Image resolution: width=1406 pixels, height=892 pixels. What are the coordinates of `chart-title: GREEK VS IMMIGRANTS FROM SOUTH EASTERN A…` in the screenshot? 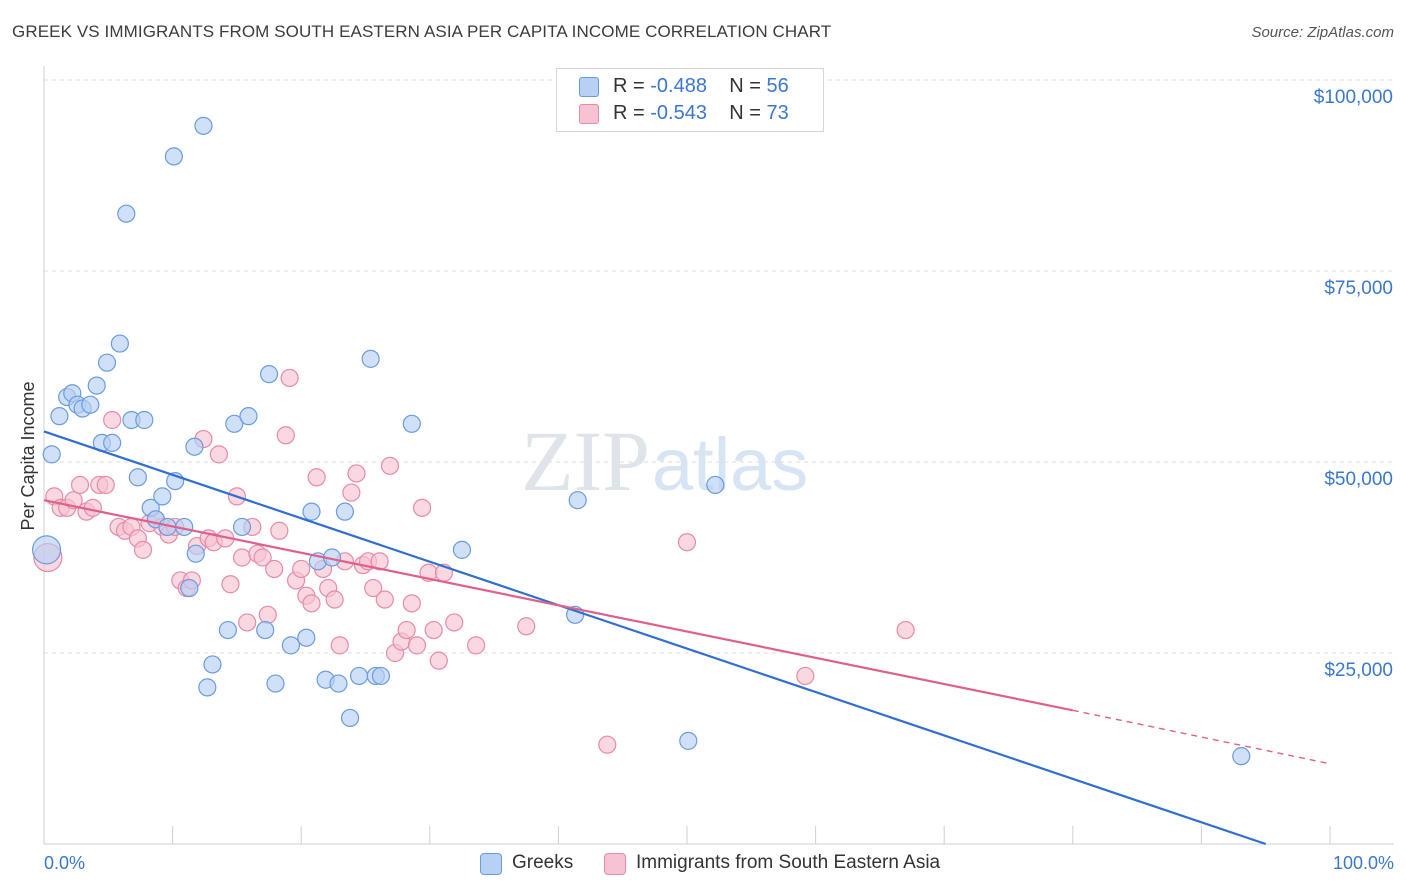 It's located at (422, 31).